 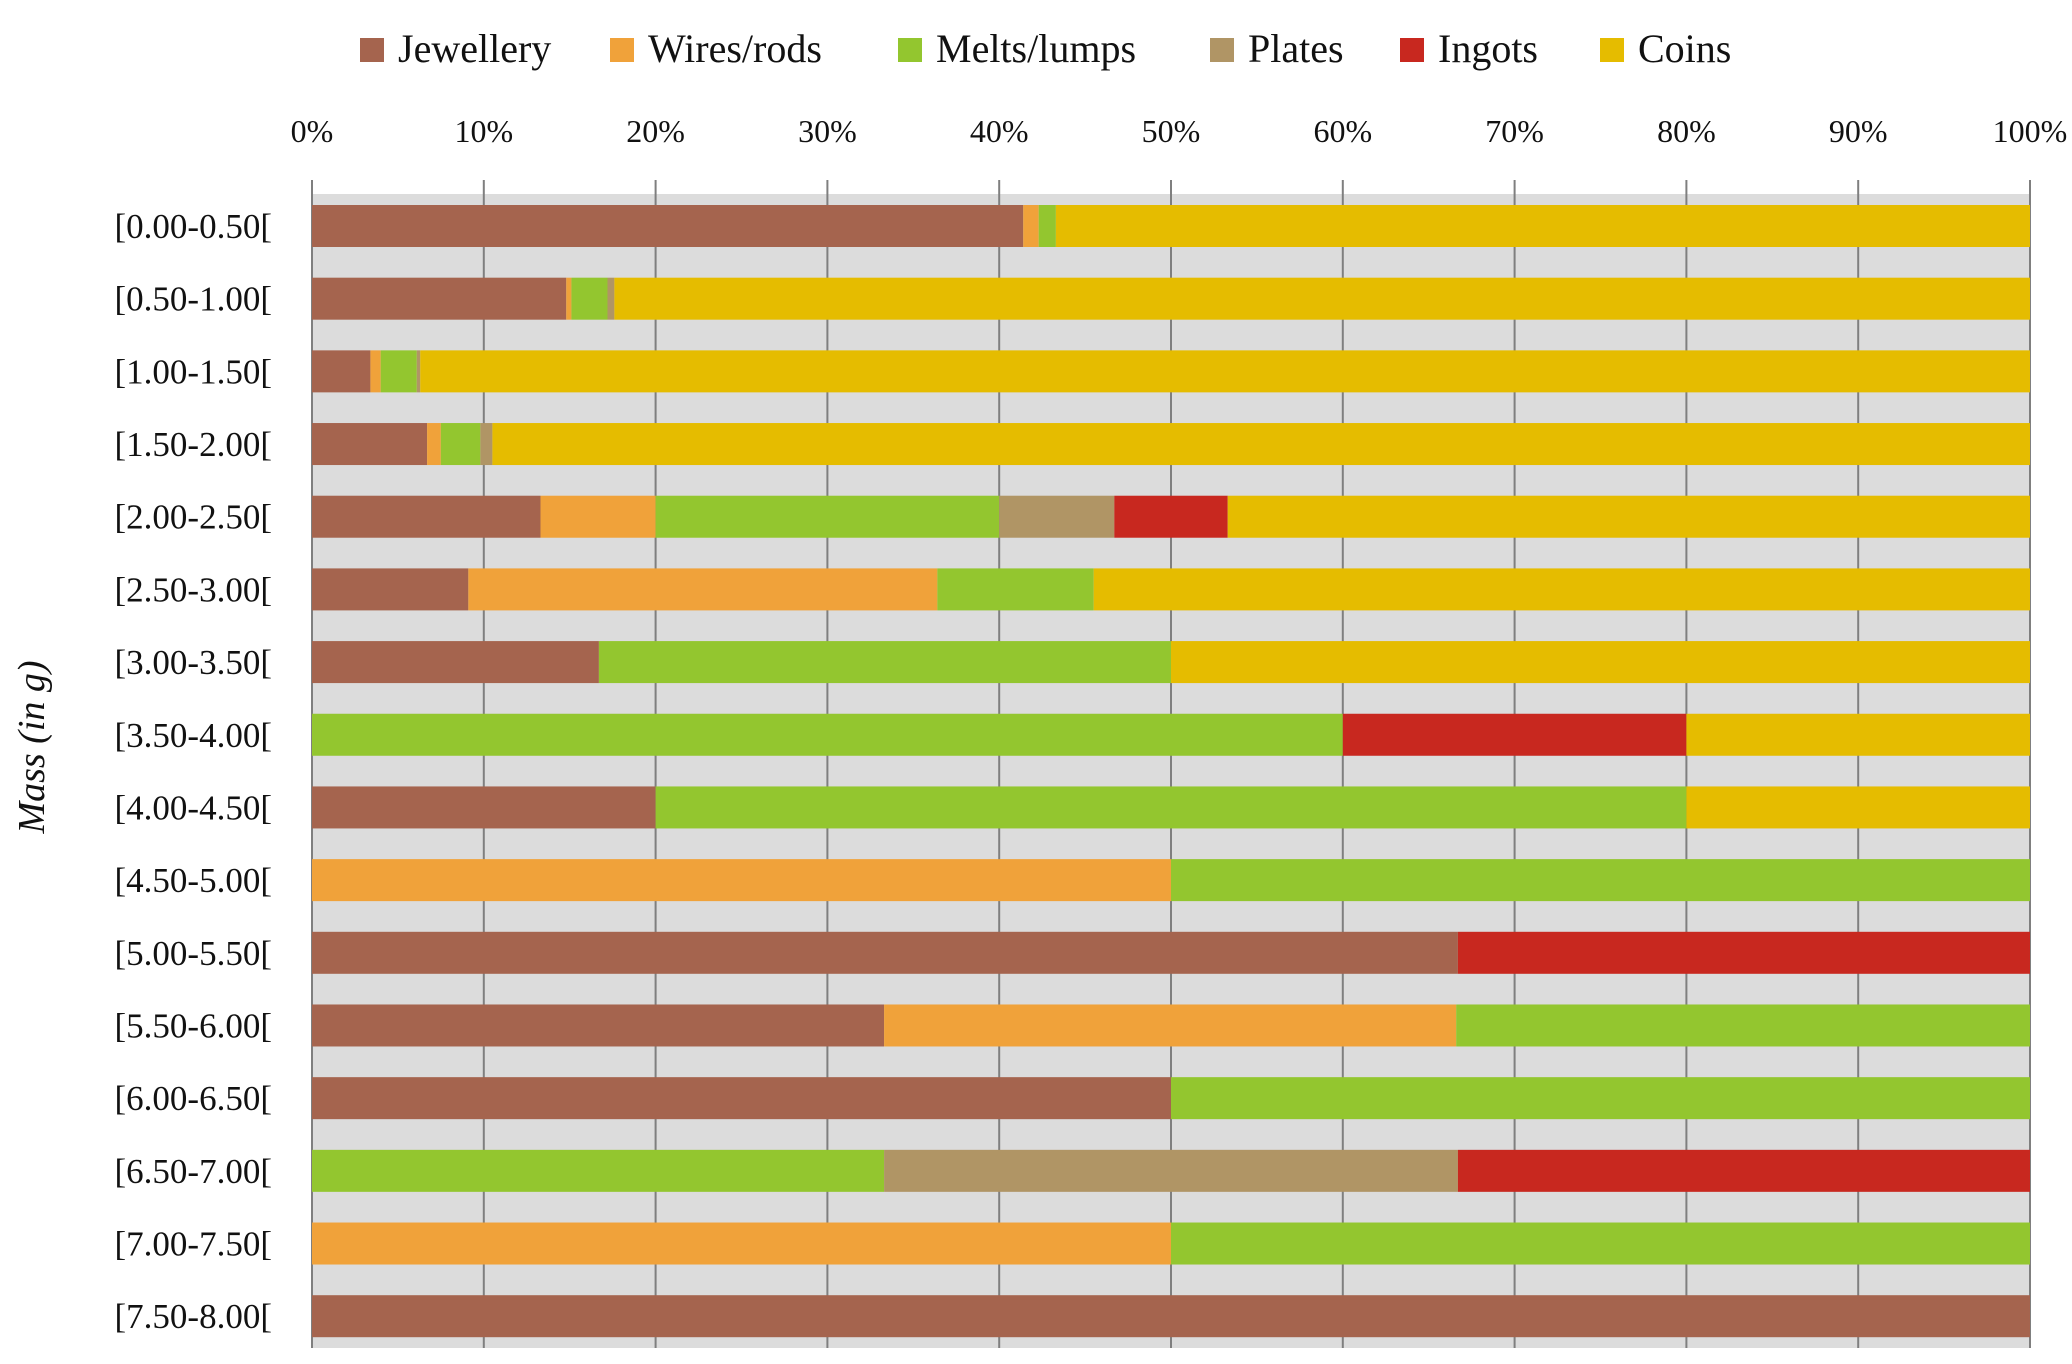 What do you see at coordinates (193, 1244) in the screenshot?
I see `y-category-label: [7.00-7.50[` at bounding box center [193, 1244].